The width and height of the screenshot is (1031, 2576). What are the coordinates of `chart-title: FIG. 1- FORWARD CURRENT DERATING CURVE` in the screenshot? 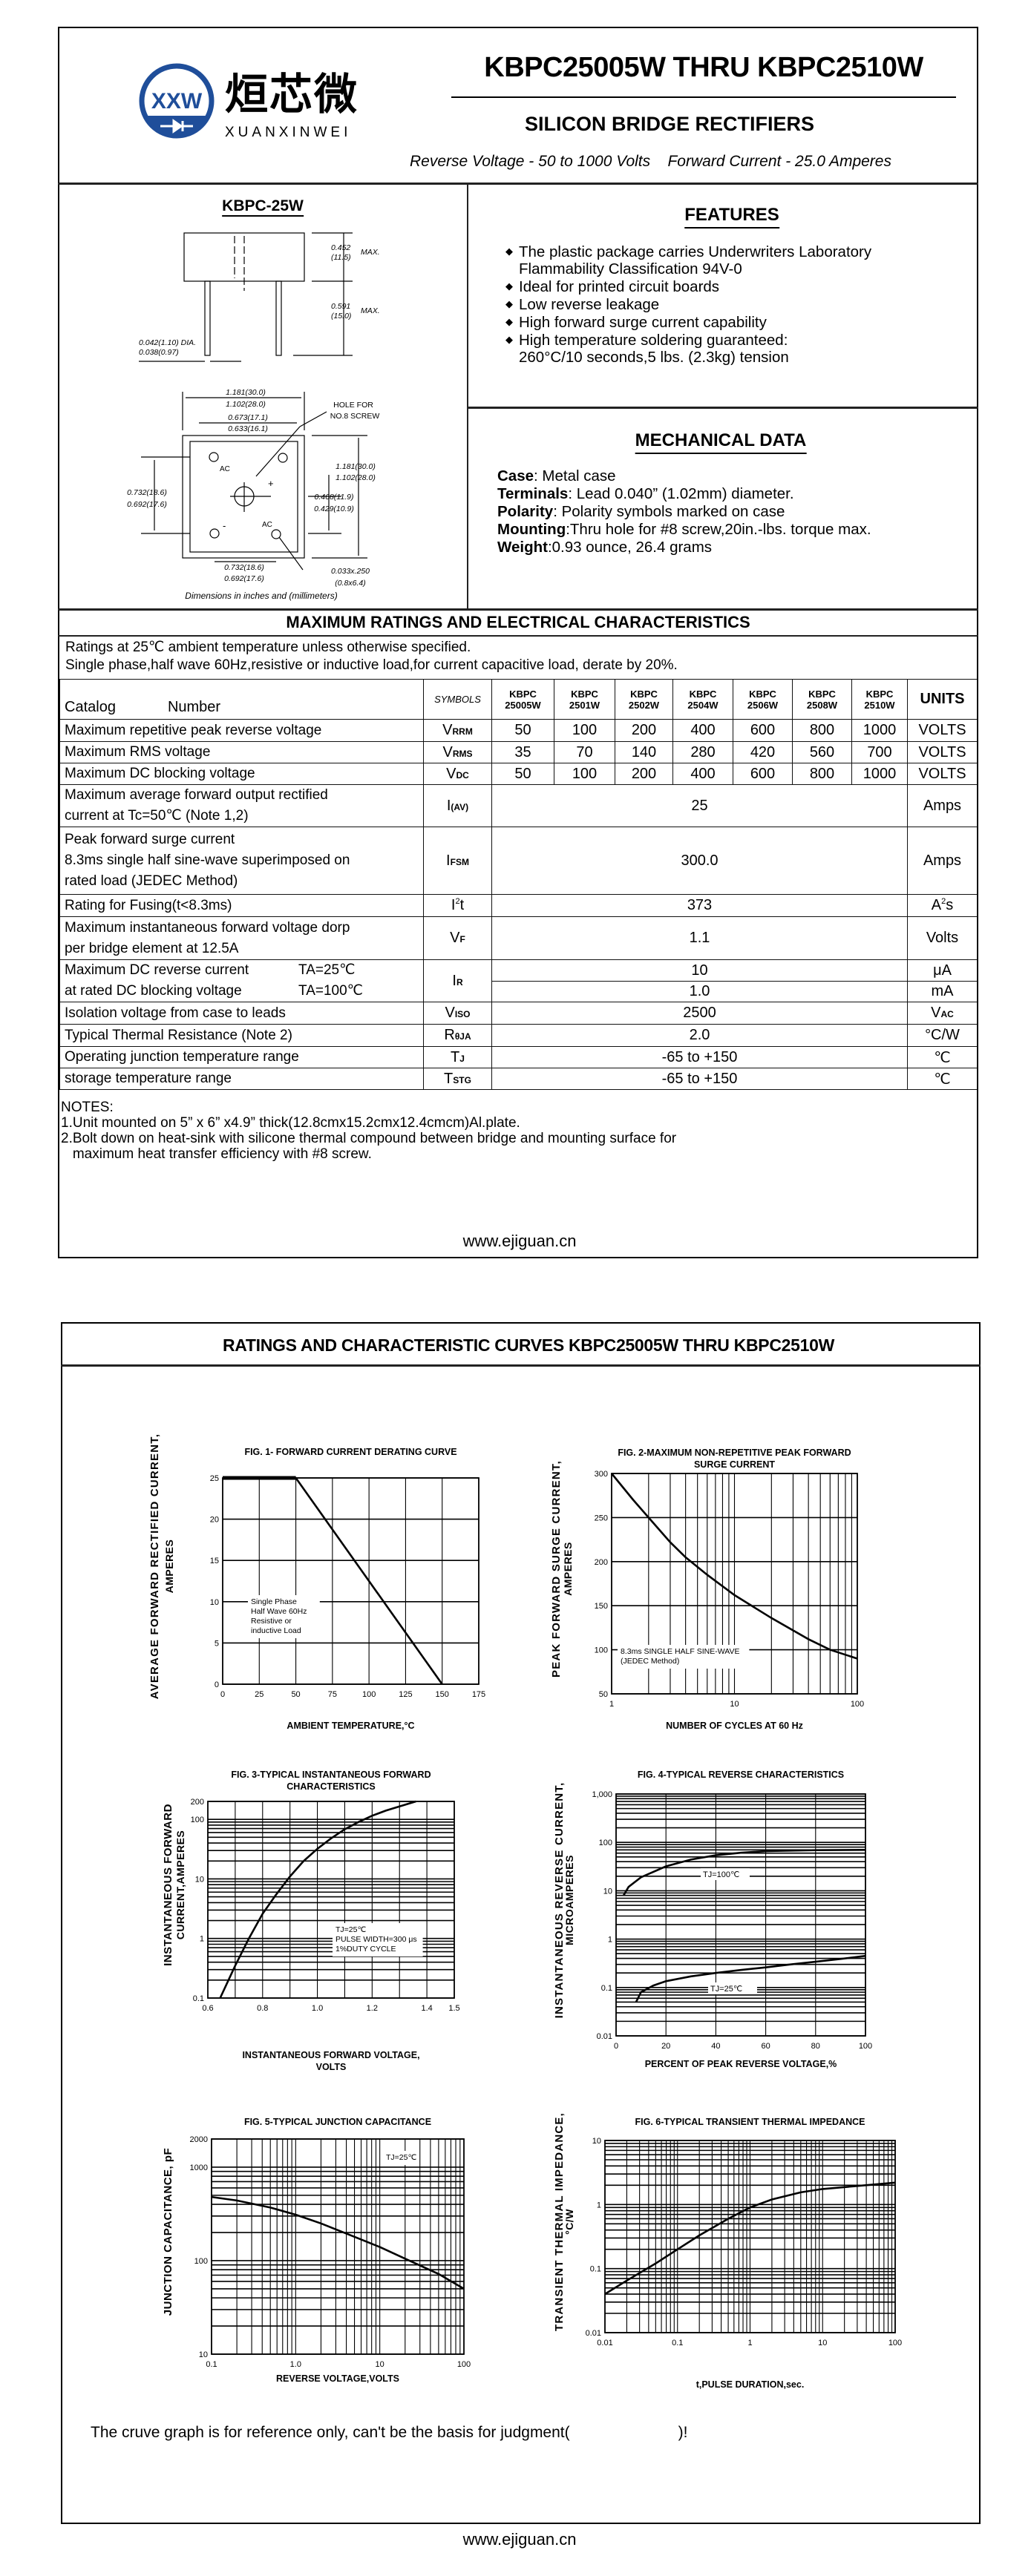 It's located at (350, 1452).